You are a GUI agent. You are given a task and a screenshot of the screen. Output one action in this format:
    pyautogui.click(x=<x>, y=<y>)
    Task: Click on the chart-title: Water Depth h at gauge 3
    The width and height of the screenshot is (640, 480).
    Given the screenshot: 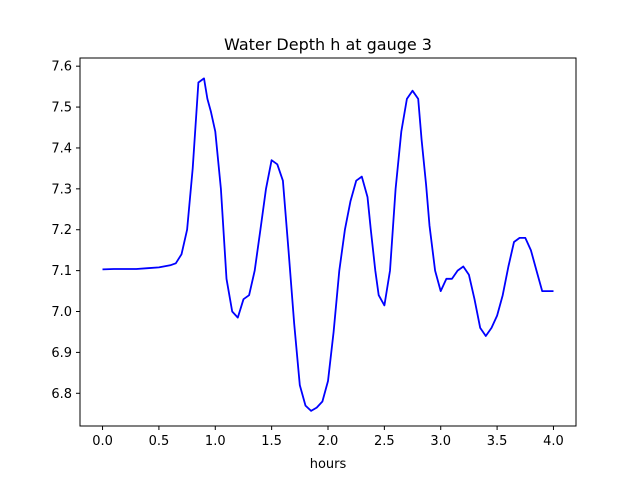 What is the action you would take?
    pyautogui.click(x=328, y=44)
    